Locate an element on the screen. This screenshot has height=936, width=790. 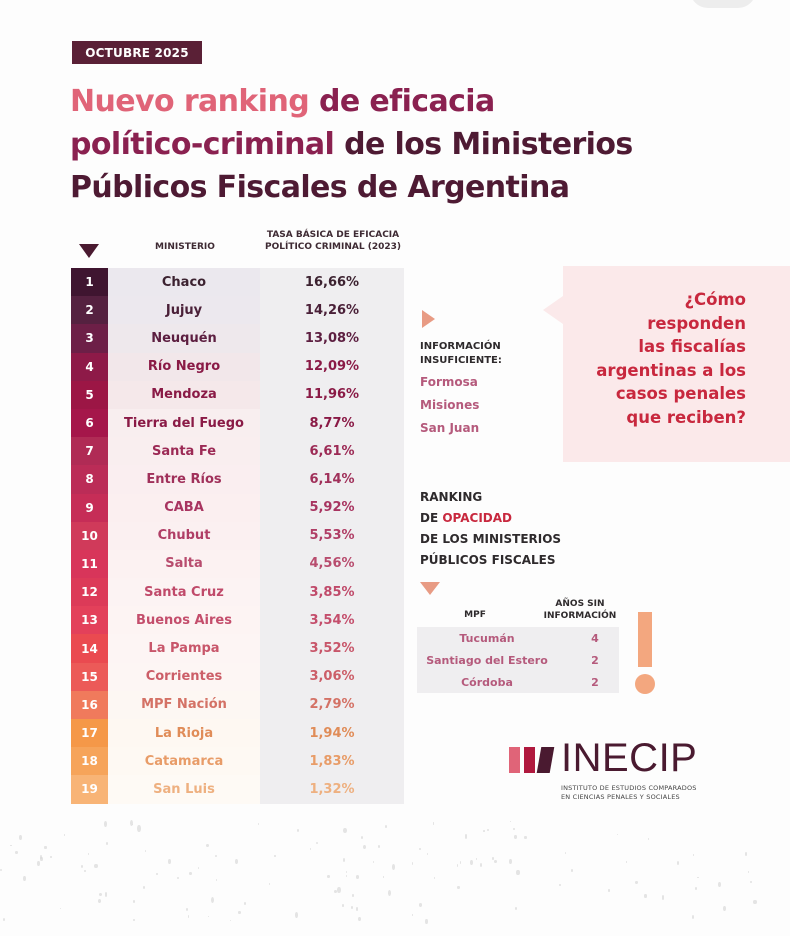
column-header-years: AÑOS SIN INFORMACIÓN is located at coordinates (580, 610).